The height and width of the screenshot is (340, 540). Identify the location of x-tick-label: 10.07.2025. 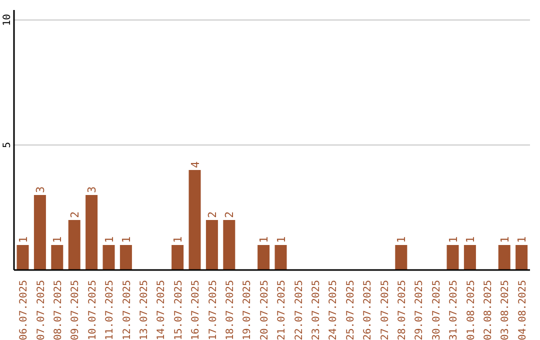
(92, 310).